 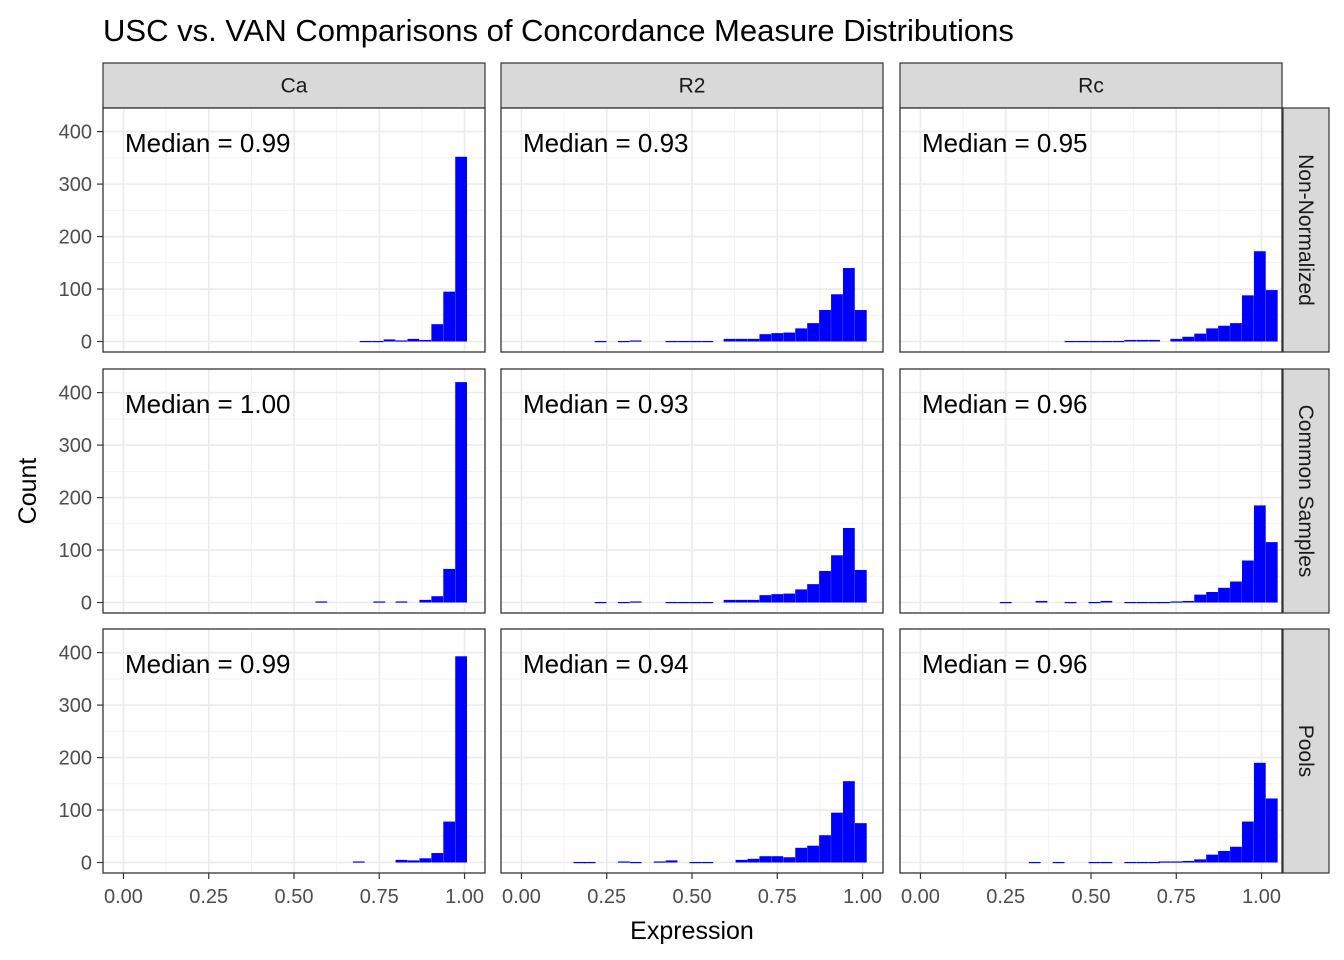 What do you see at coordinates (606, 664) in the screenshot?
I see `median-label: Median = 0.94` at bounding box center [606, 664].